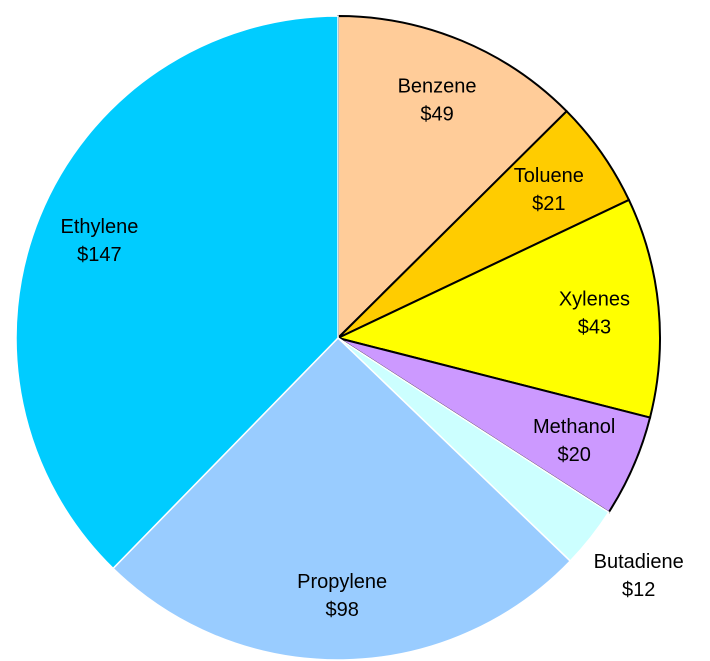  Describe the element at coordinates (574, 427) in the screenshot. I see `slice-label: Methanol` at that location.